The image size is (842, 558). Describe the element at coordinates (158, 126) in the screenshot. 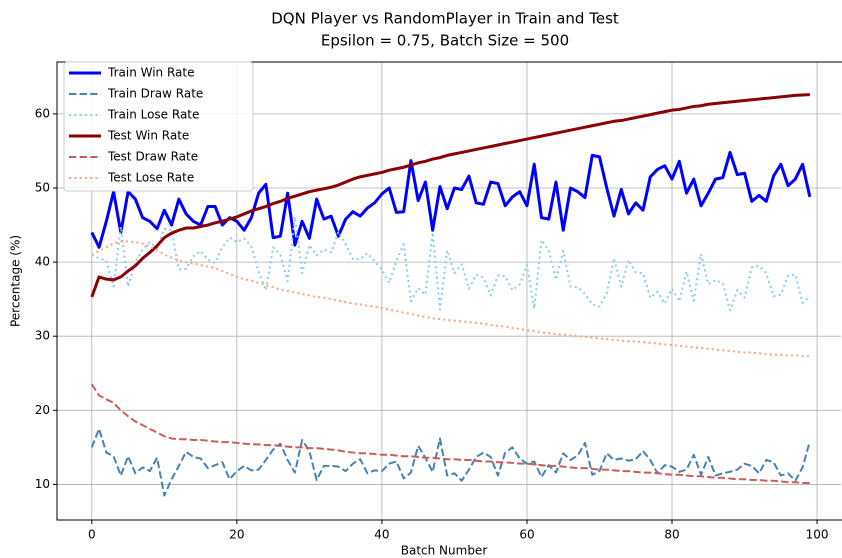

I see `legend-box` at that location.